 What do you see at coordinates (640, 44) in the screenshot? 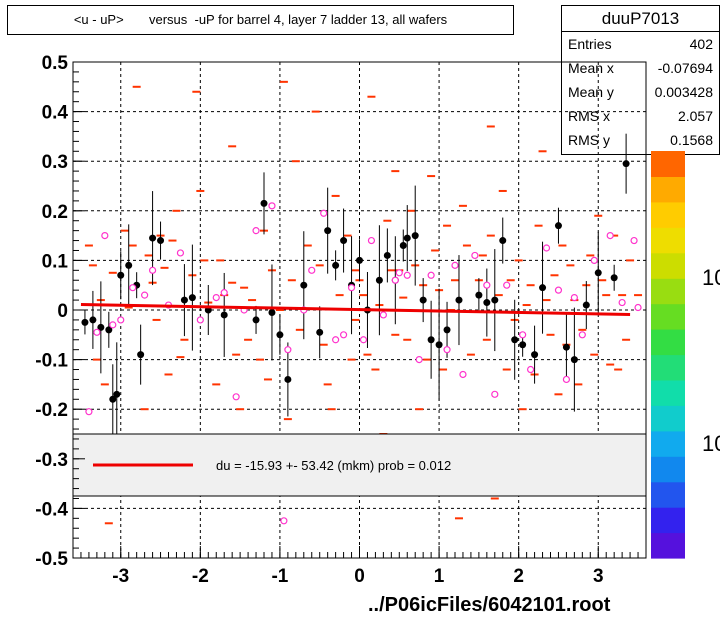
I see `stats-row: Entries 402` at bounding box center [640, 44].